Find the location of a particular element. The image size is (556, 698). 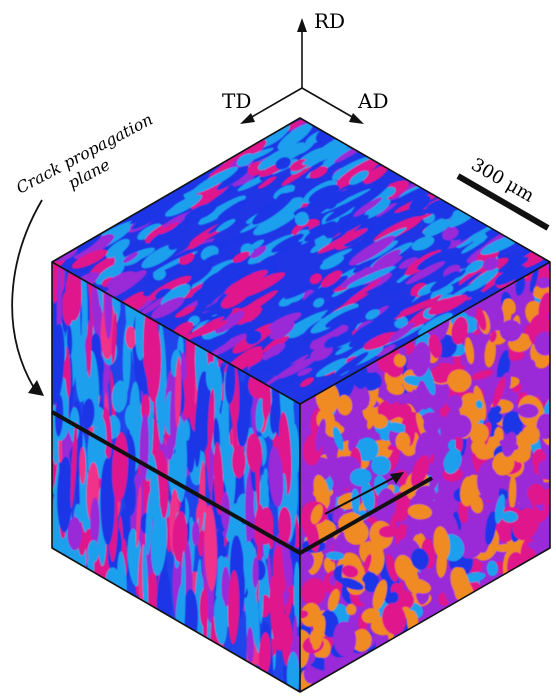

axis-label-ad: AD is located at coordinates (372, 101).